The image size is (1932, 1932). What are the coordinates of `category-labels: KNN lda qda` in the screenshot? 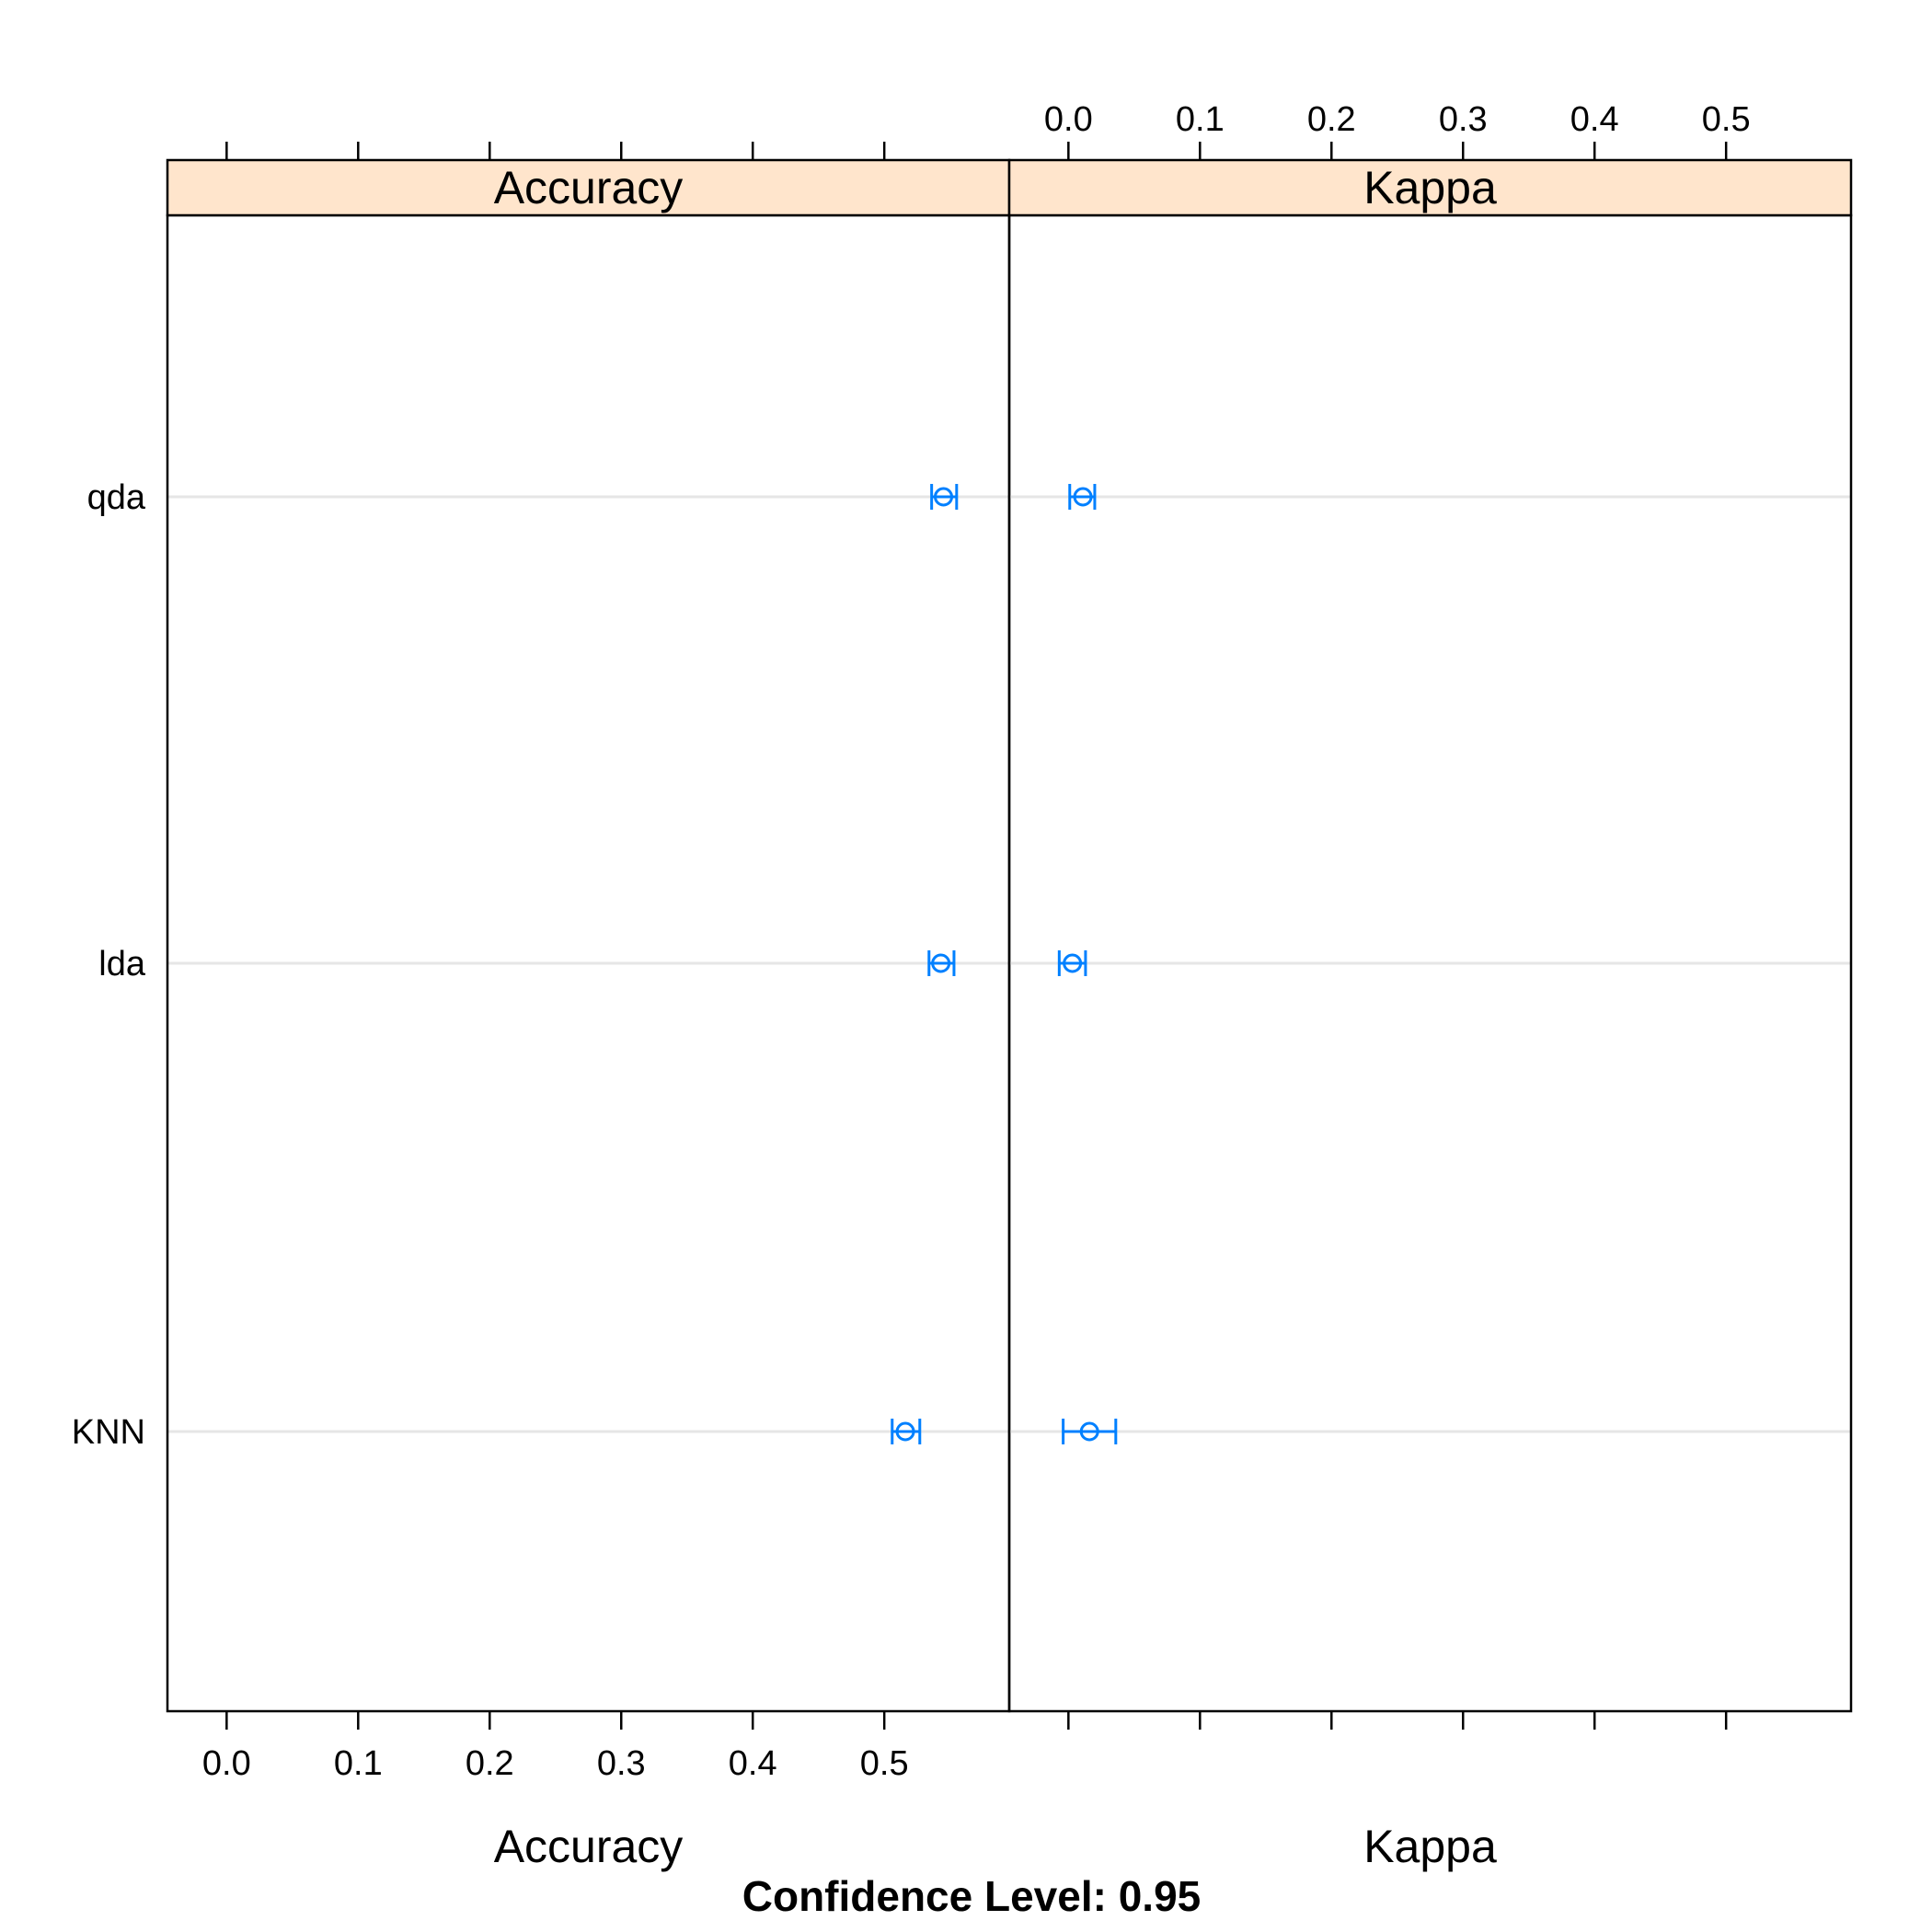 It's located at (109, 965).